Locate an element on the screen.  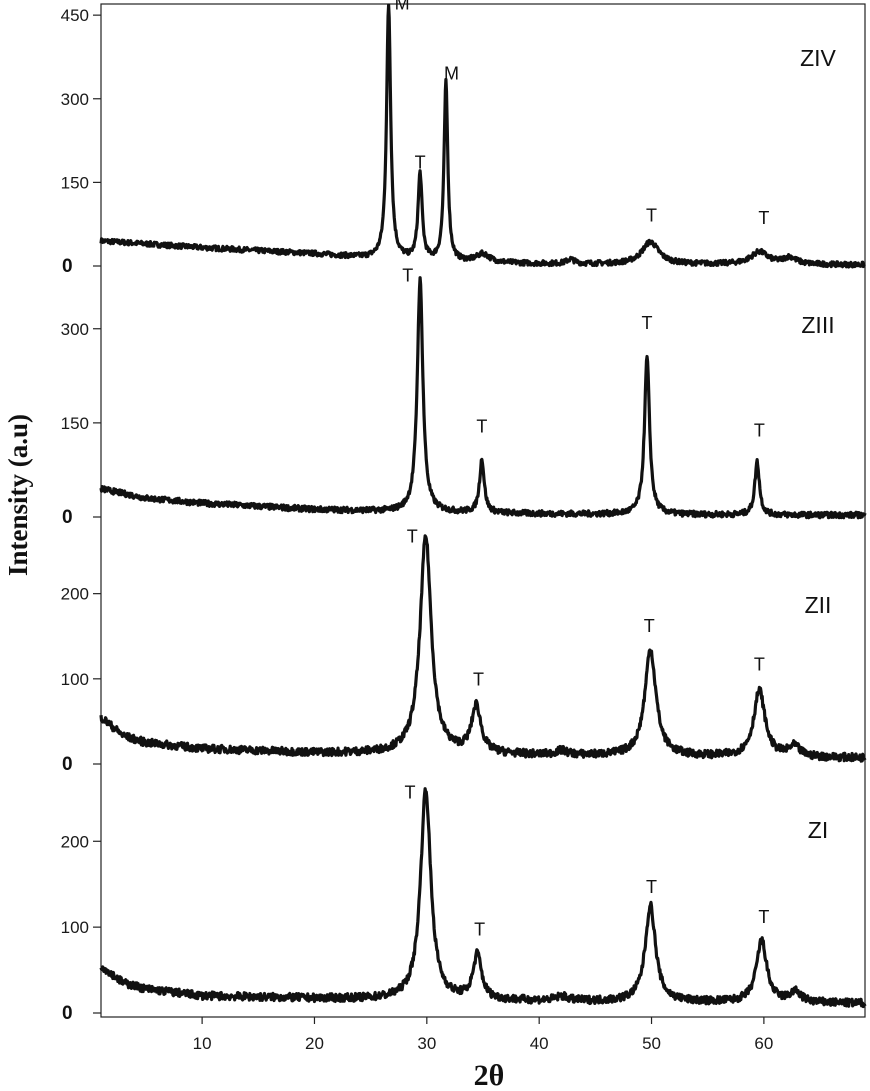
panel-label: ZI is located at coordinates (818, 830).